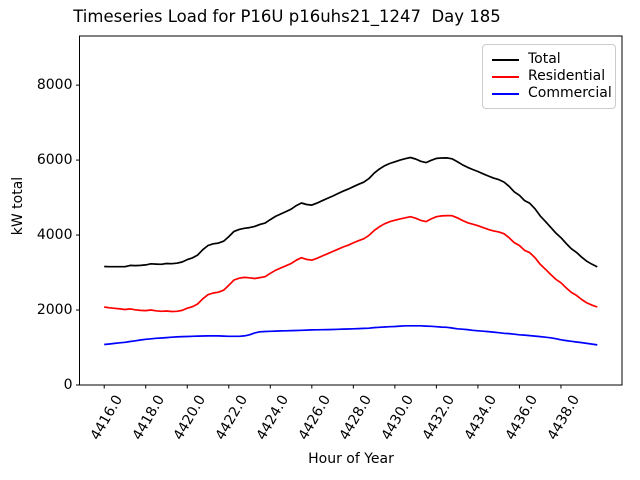 The width and height of the screenshot is (640, 480). What do you see at coordinates (567, 76) in the screenshot?
I see `legend-label: Residential` at bounding box center [567, 76].